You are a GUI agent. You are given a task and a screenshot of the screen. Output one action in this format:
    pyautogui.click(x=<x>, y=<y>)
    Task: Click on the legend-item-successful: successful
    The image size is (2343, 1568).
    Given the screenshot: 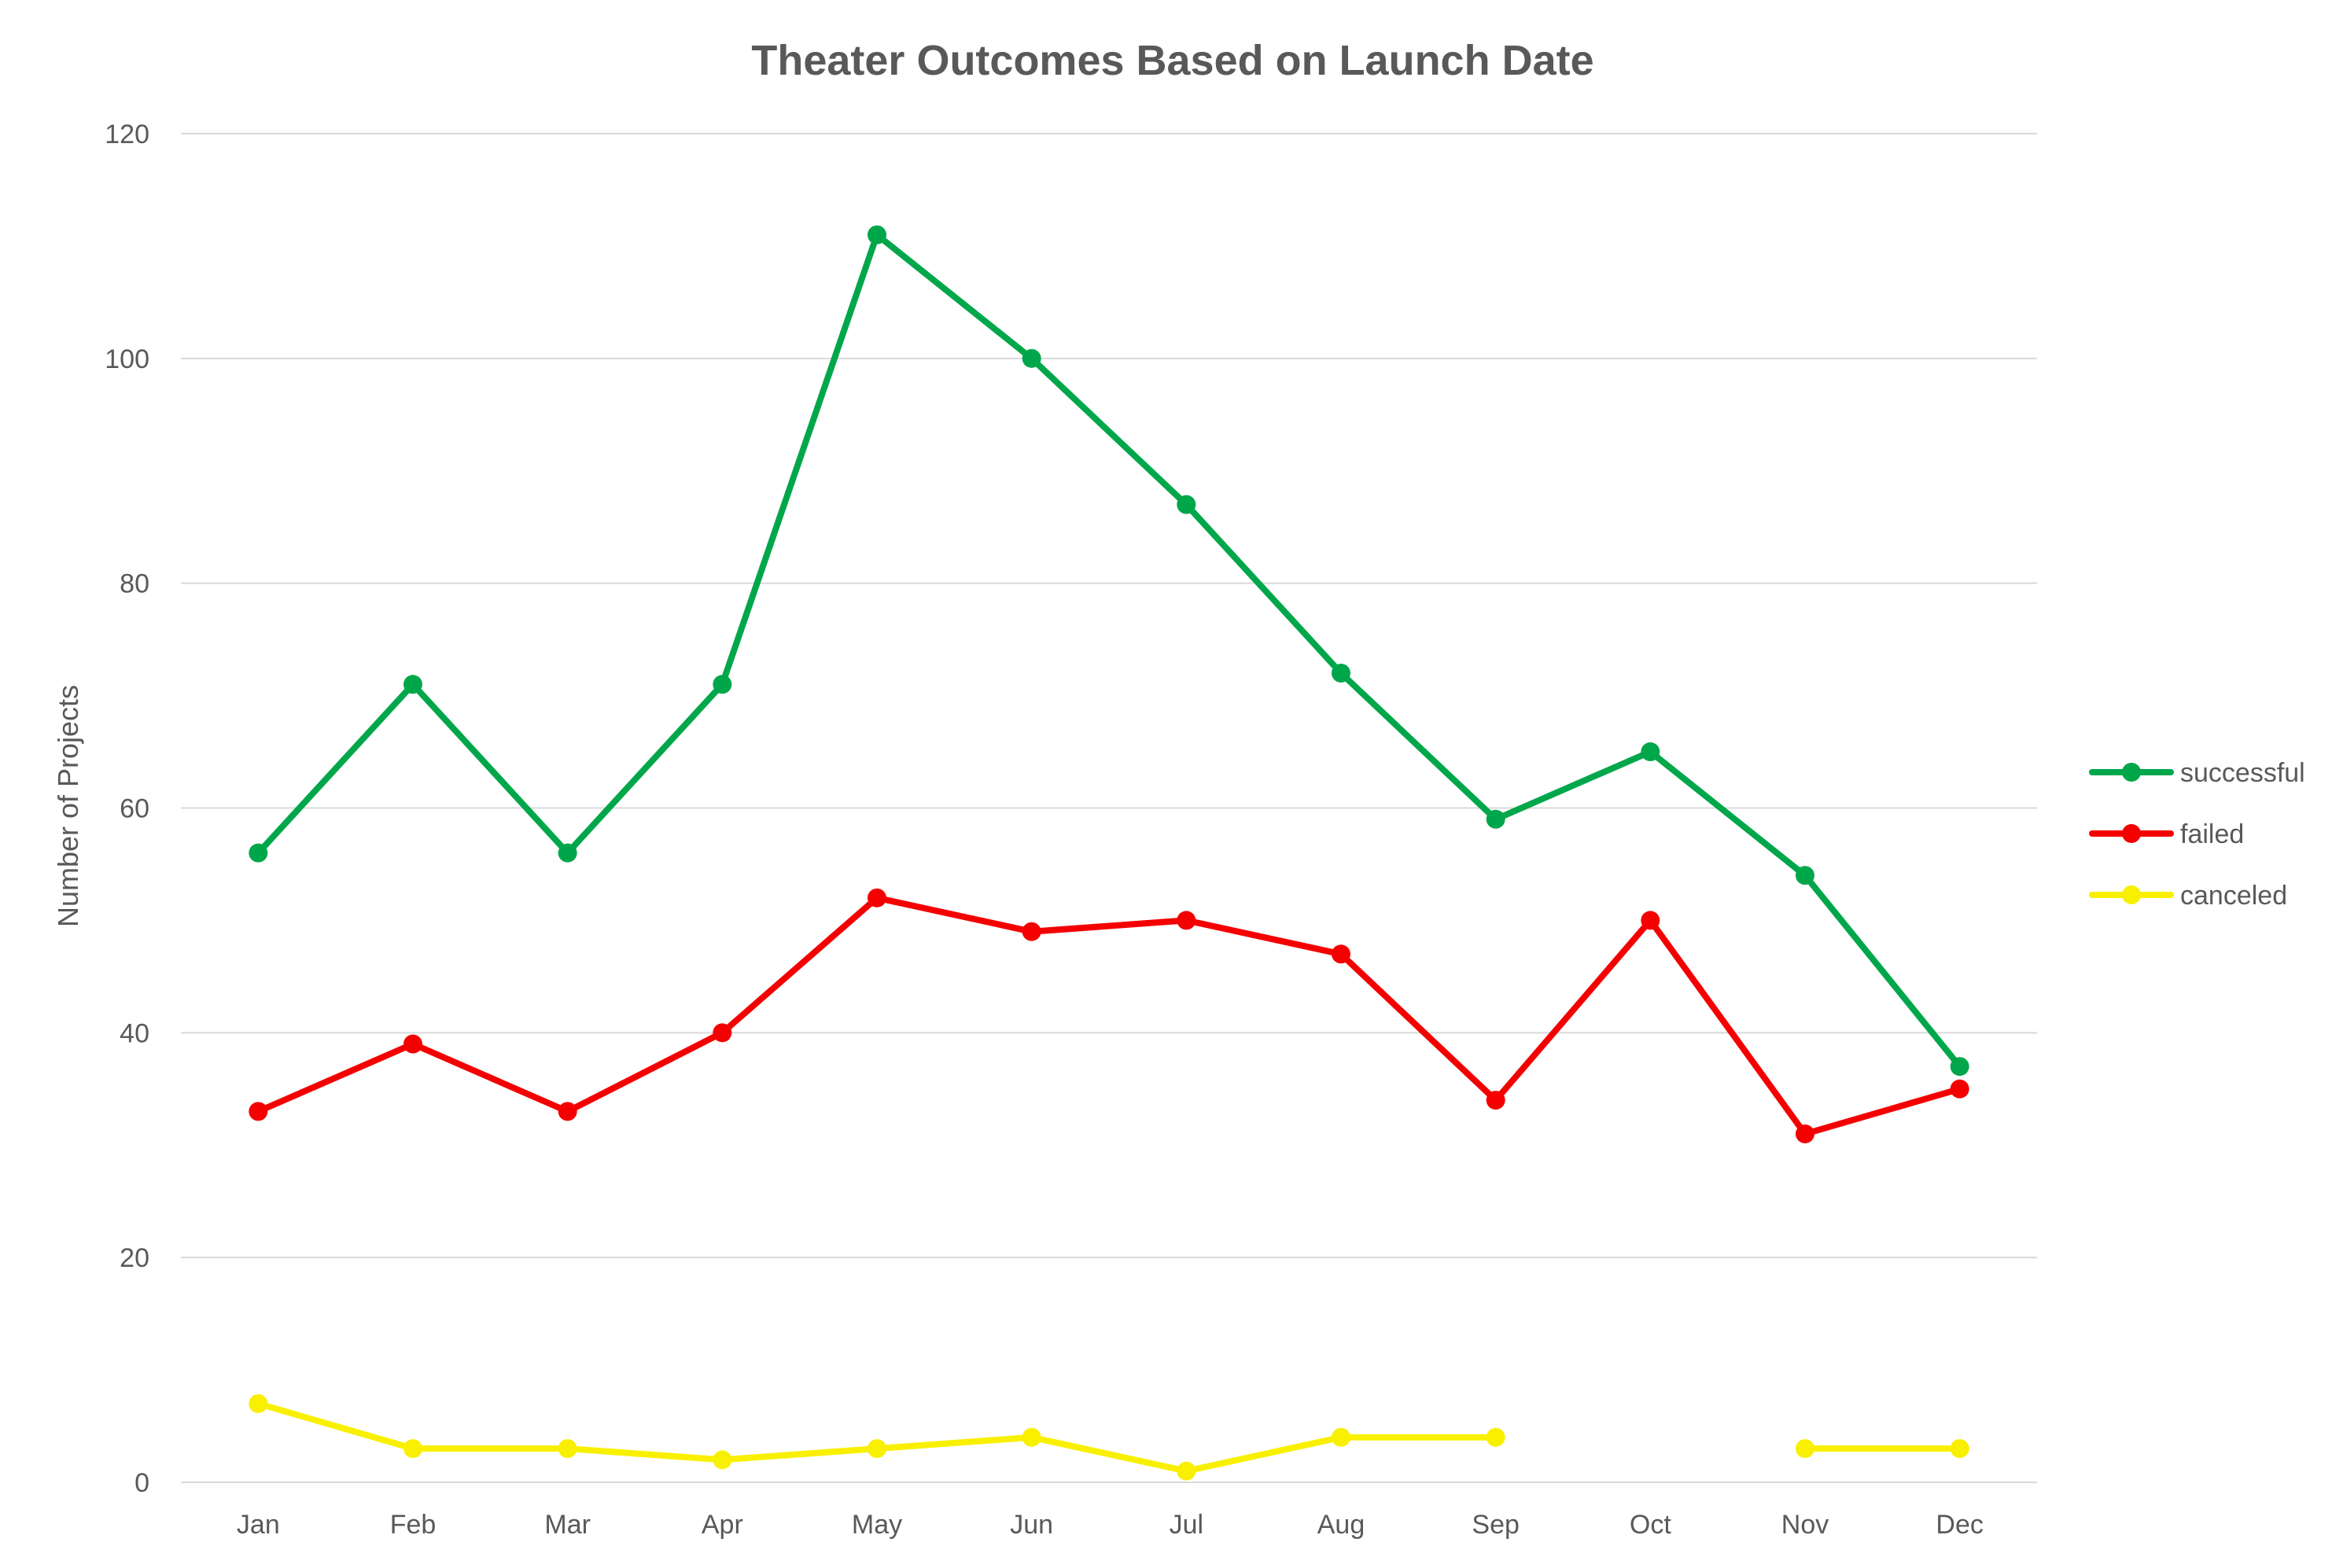 What is the action you would take?
    pyautogui.click(x=2197, y=773)
    